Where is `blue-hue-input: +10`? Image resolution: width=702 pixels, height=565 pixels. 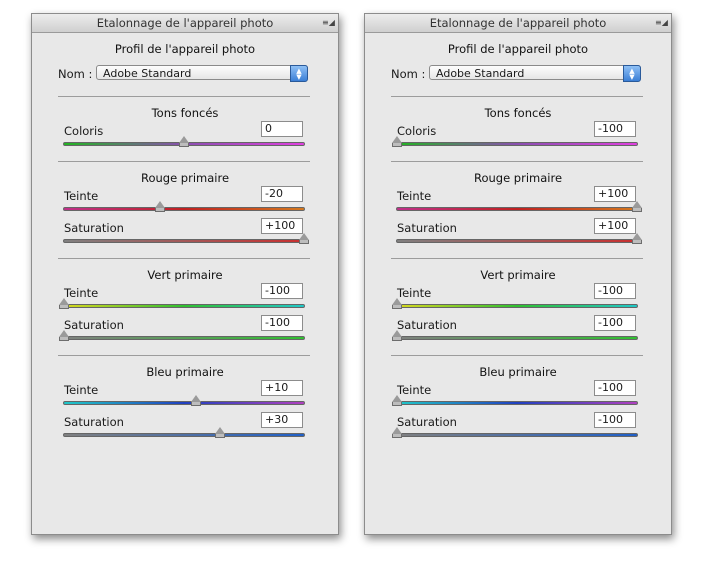
blue-hue-input: +10 is located at coordinates (282, 388).